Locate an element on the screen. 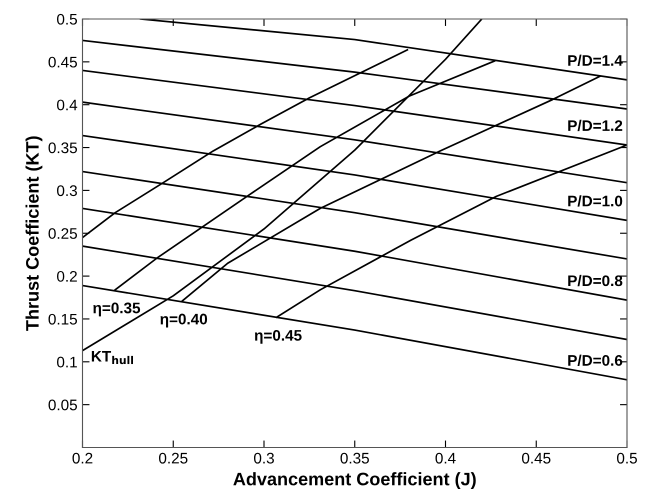  x-tick-label: 0.45 is located at coordinates (536, 458).